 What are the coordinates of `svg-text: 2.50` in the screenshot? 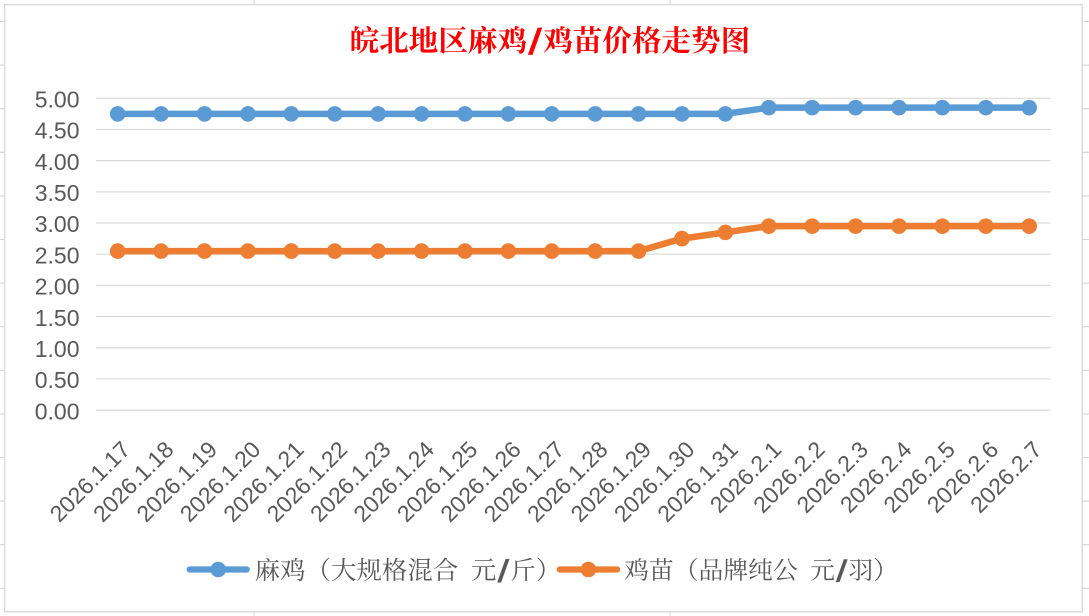 It's located at (57, 255).